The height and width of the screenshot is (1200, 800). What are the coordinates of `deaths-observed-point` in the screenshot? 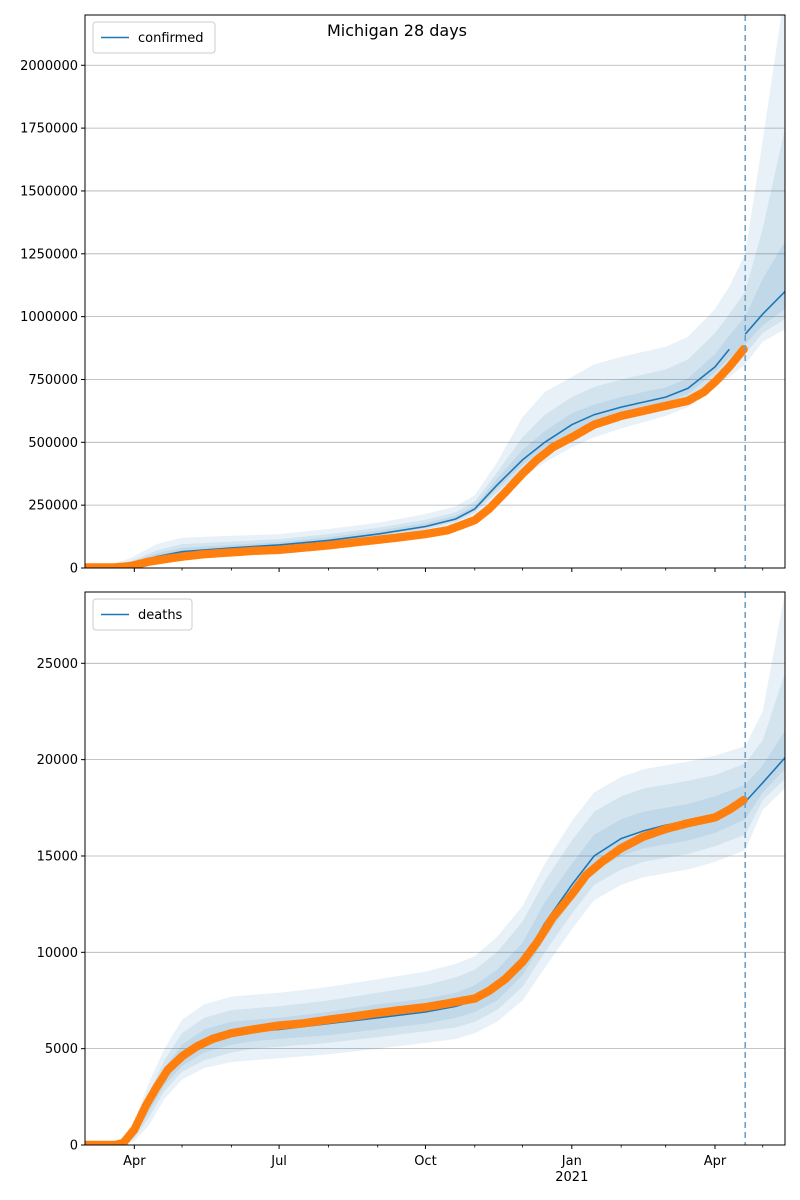 It's located at (743, 800).